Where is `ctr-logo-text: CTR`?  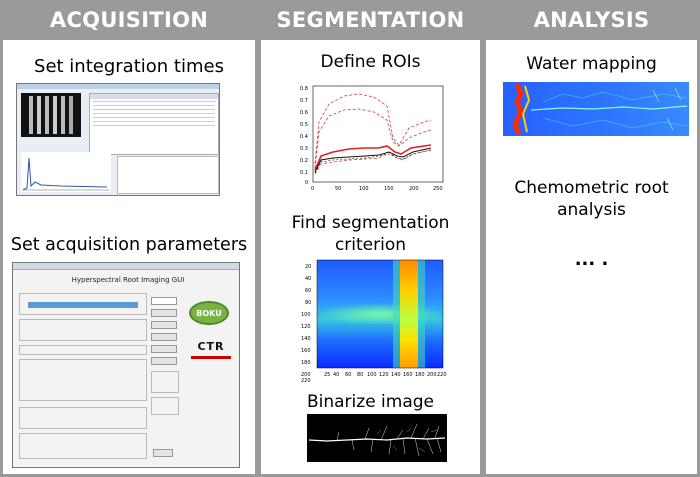
ctr-logo-text: CTR is located at coordinates (211, 346).